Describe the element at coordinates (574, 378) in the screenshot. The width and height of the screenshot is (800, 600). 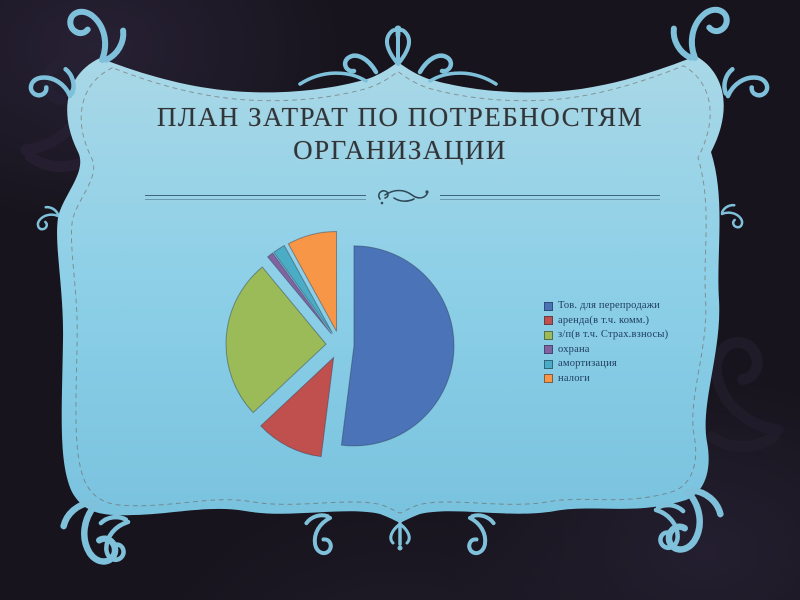
I see `legend-label: налоги` at that location.